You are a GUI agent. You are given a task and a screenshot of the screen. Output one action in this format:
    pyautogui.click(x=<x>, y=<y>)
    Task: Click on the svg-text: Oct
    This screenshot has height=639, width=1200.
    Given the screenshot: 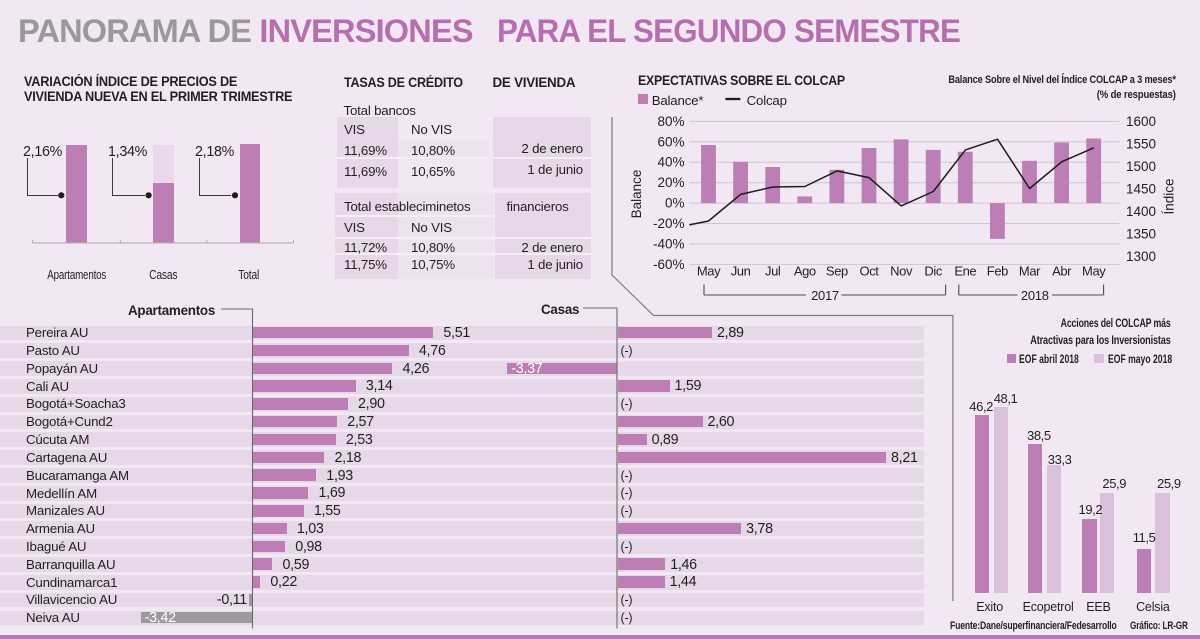 What is the action you would take?
    pyautogui.click(x=869, y=270)
    